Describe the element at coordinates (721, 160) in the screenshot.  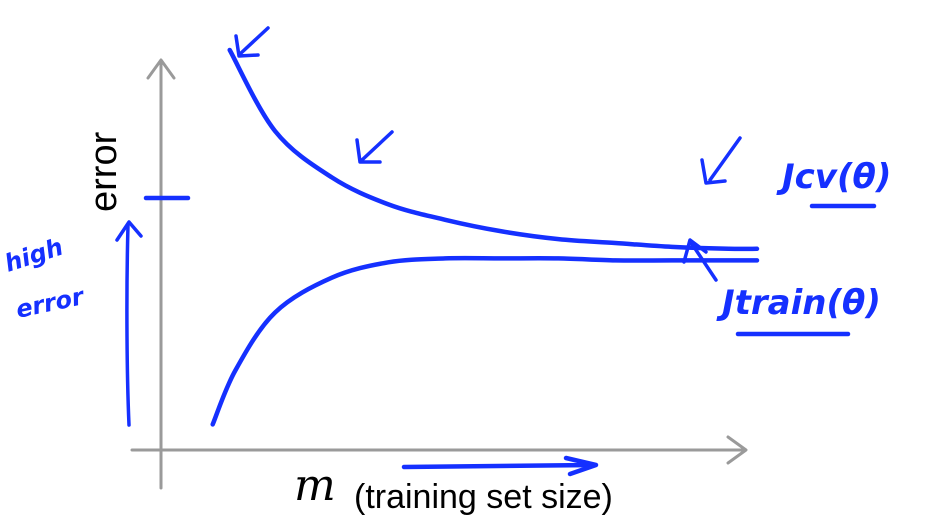
I see `arrow-end-cv` at that location.